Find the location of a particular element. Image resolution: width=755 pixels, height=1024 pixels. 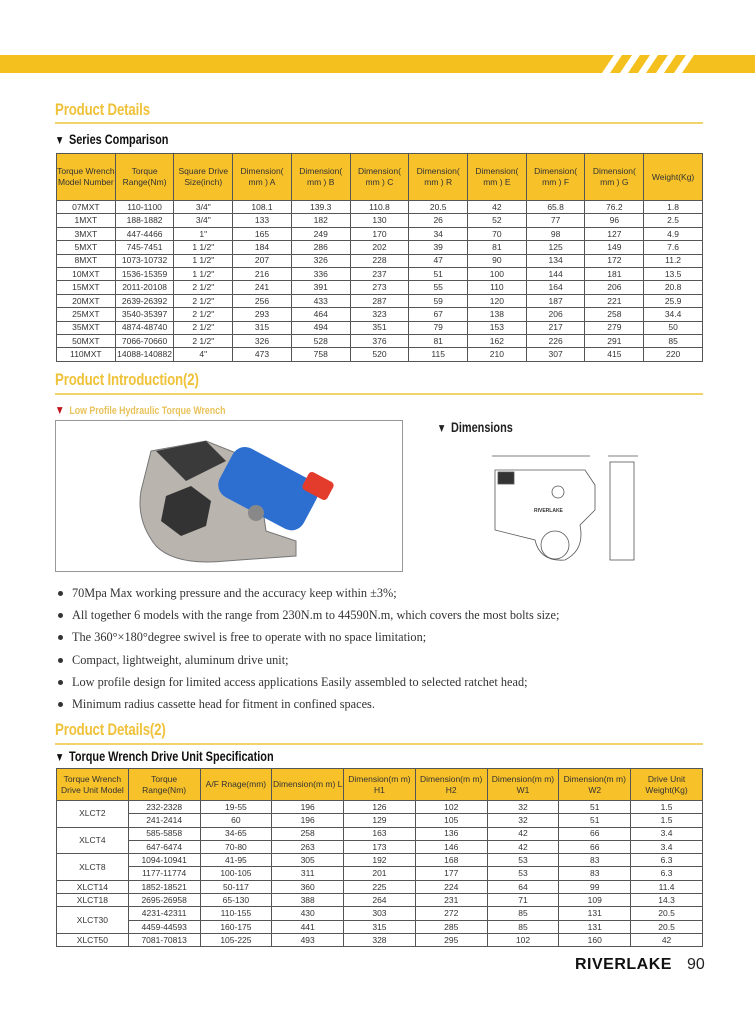

table-cell: 303 is located at coordinates (379, 913).